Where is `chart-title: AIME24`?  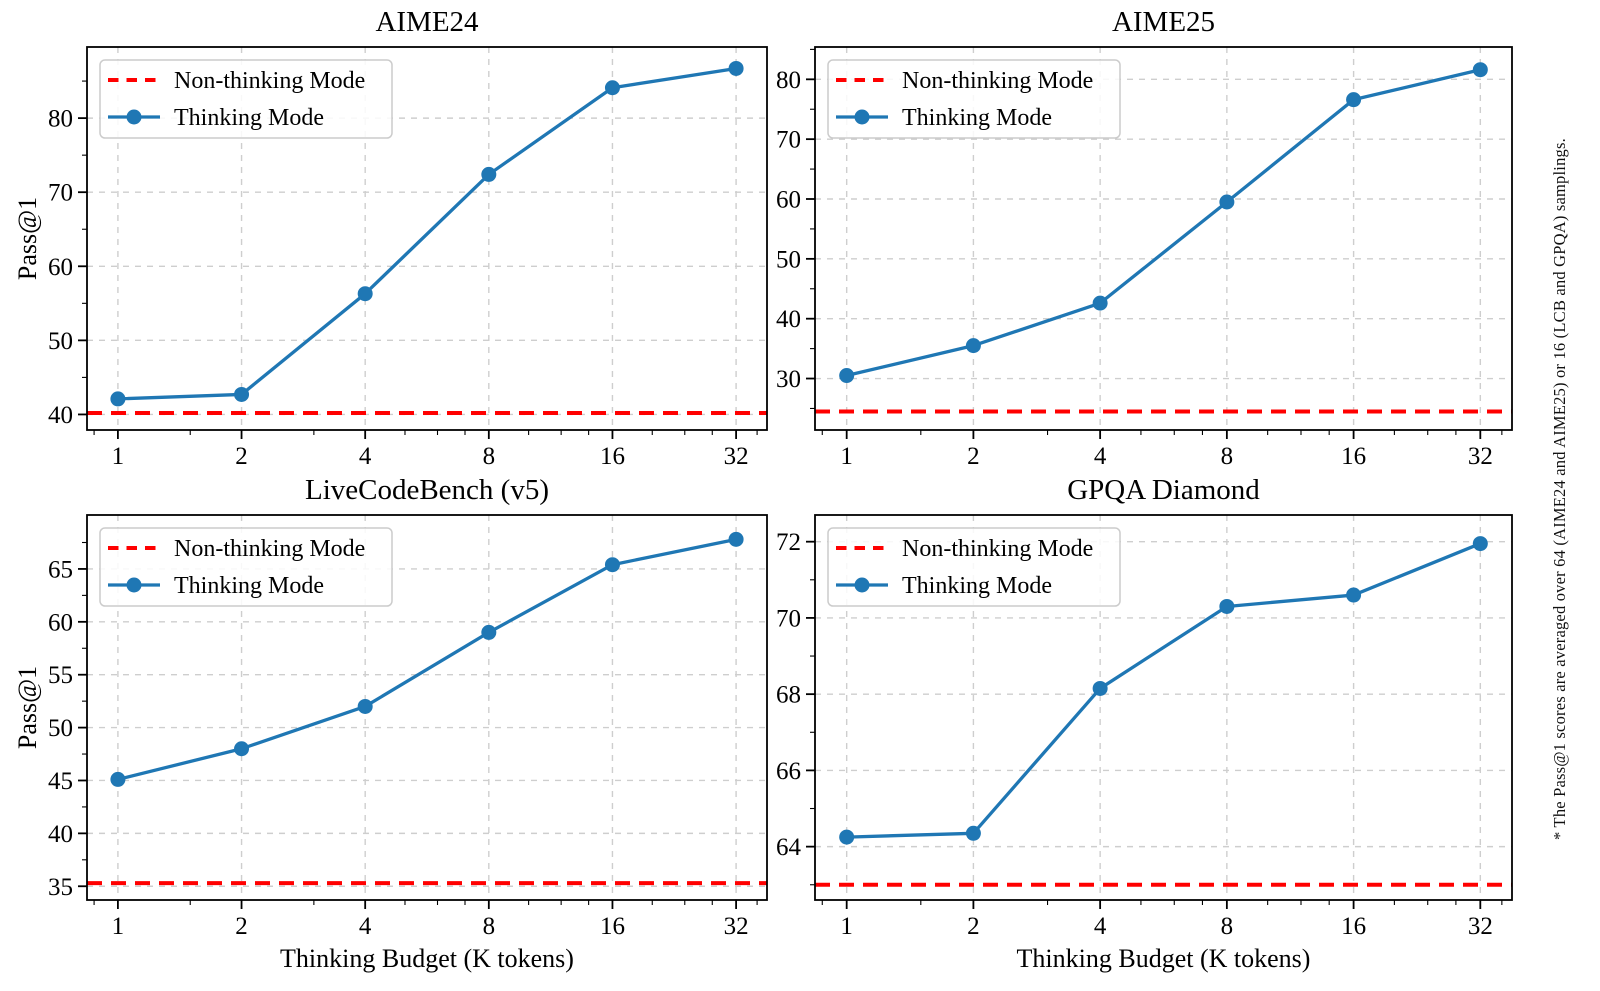 chart-title: AIME24 is located at coordinates (427, 22).